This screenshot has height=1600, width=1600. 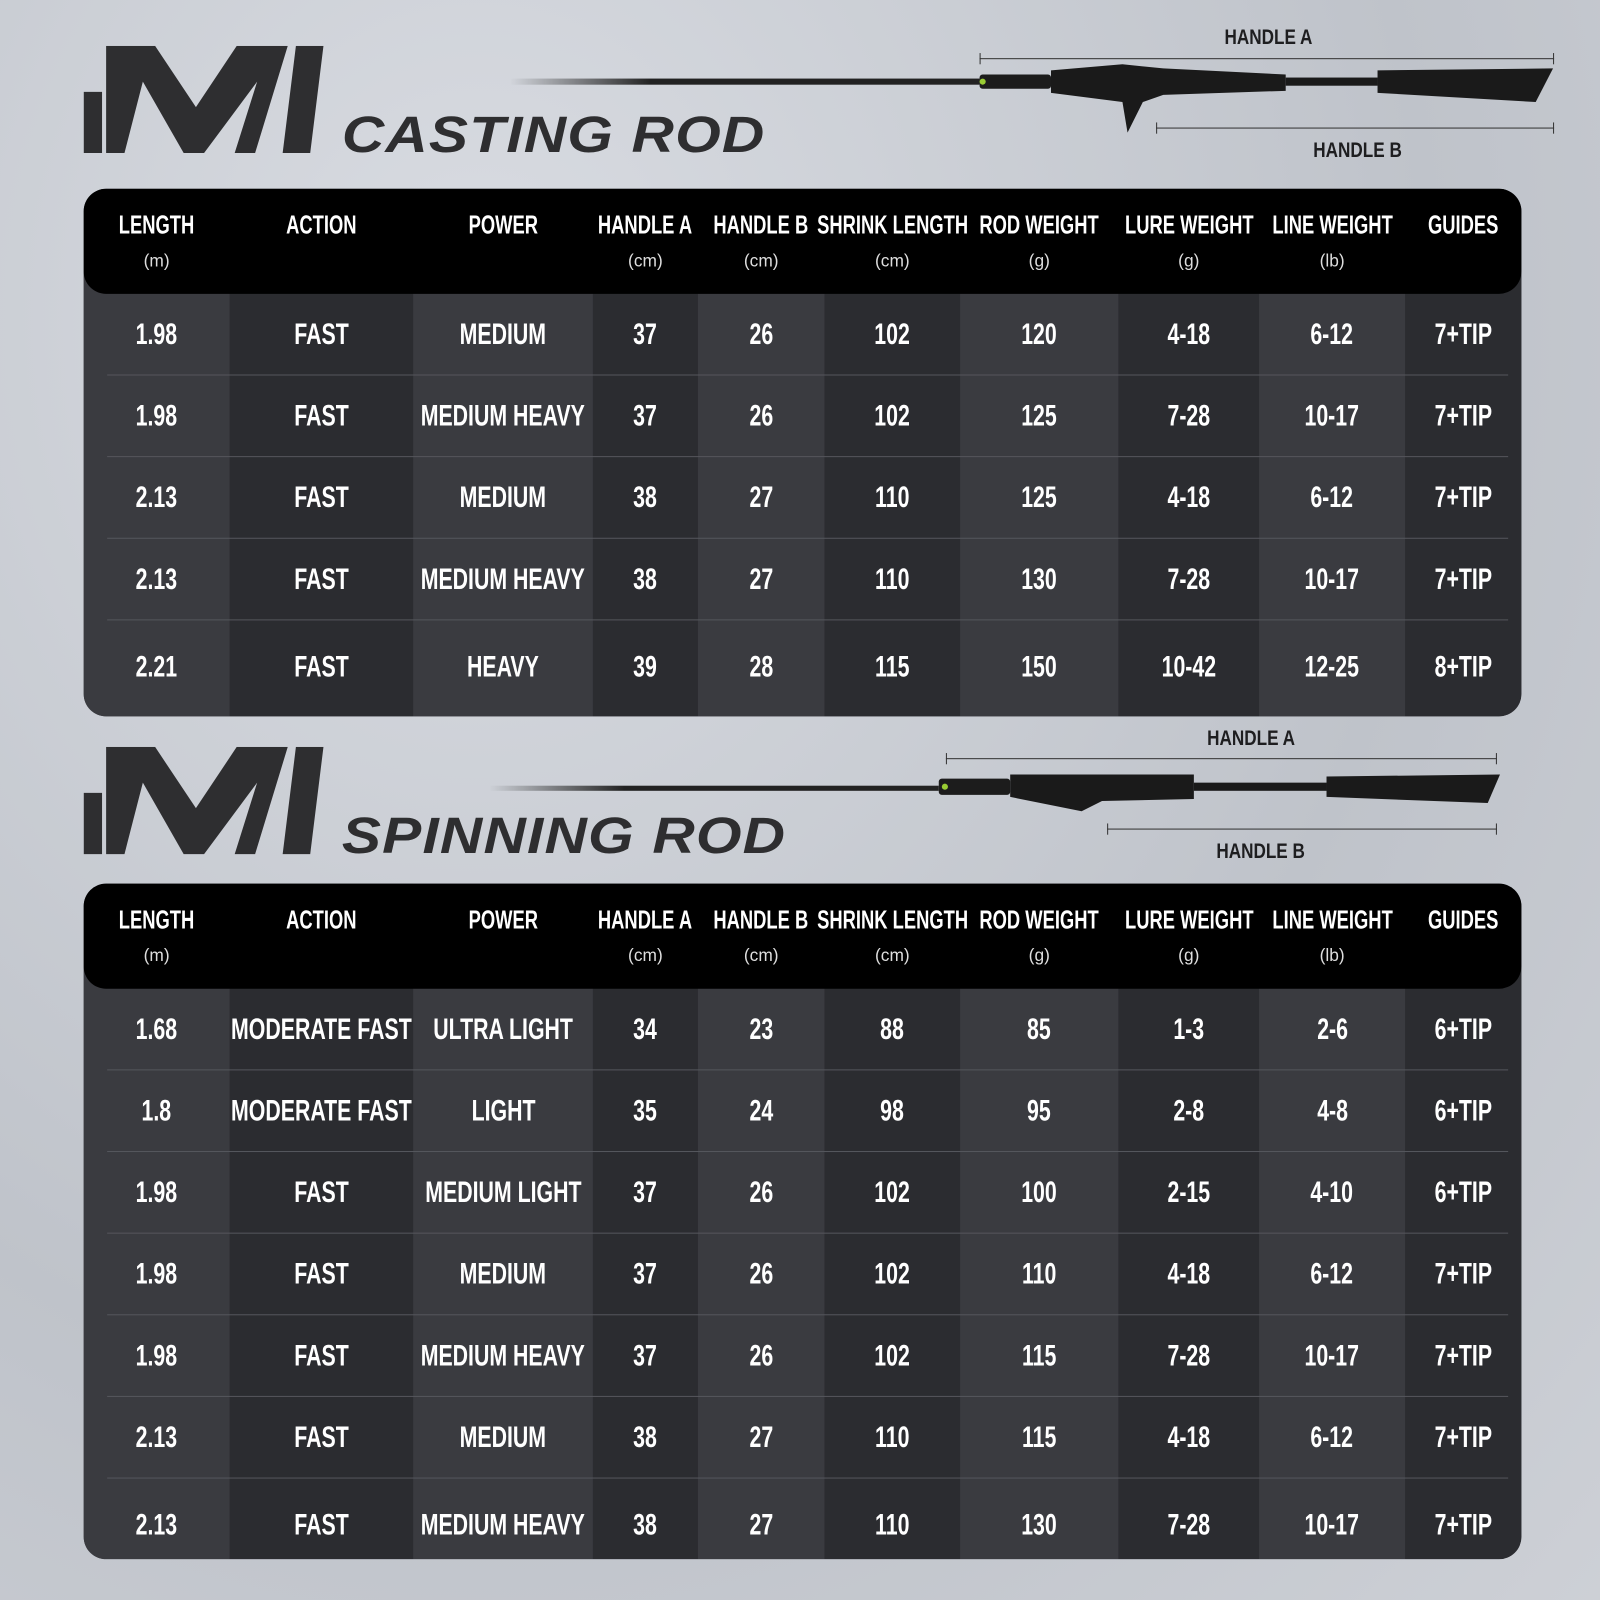 I want to click on cell-value: 4-18, so click(x=1189, y=497).